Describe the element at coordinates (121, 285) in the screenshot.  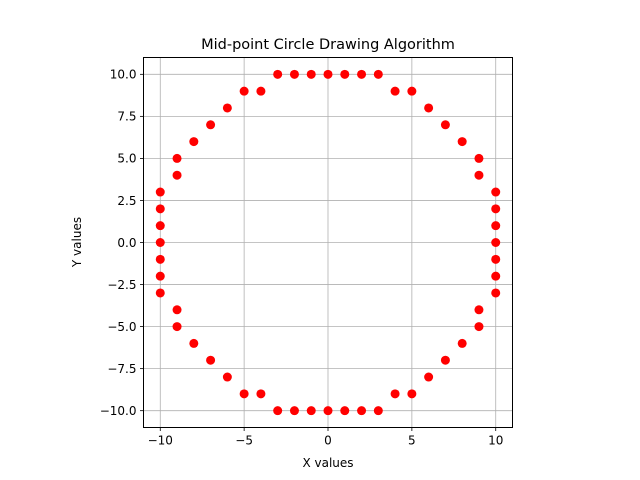
I see `y-tick-label: −2.5` at that location.